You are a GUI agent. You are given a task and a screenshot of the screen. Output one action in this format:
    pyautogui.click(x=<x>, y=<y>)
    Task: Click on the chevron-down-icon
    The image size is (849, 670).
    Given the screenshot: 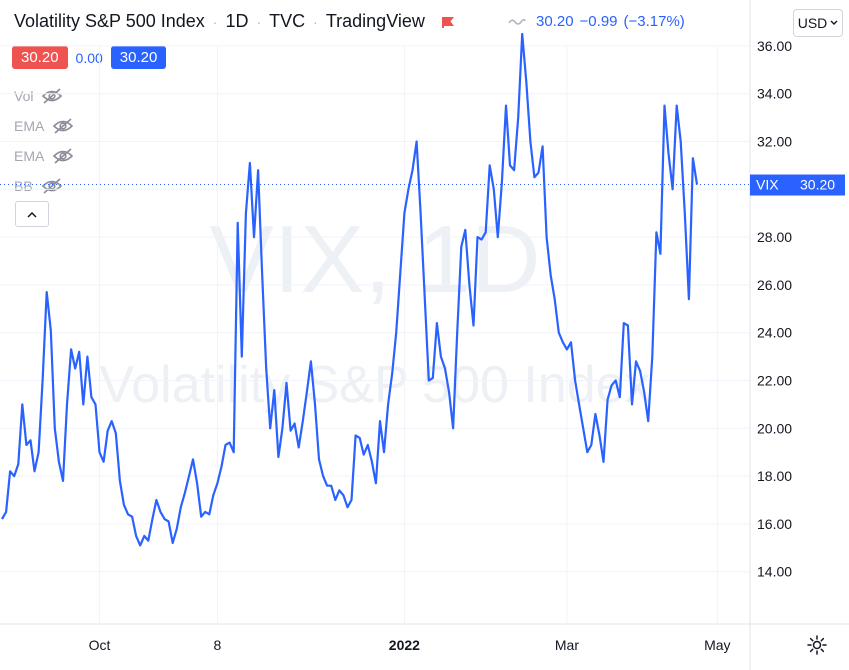 What is the action you would take?
    pyautogui.click(x=834, y=22)
    